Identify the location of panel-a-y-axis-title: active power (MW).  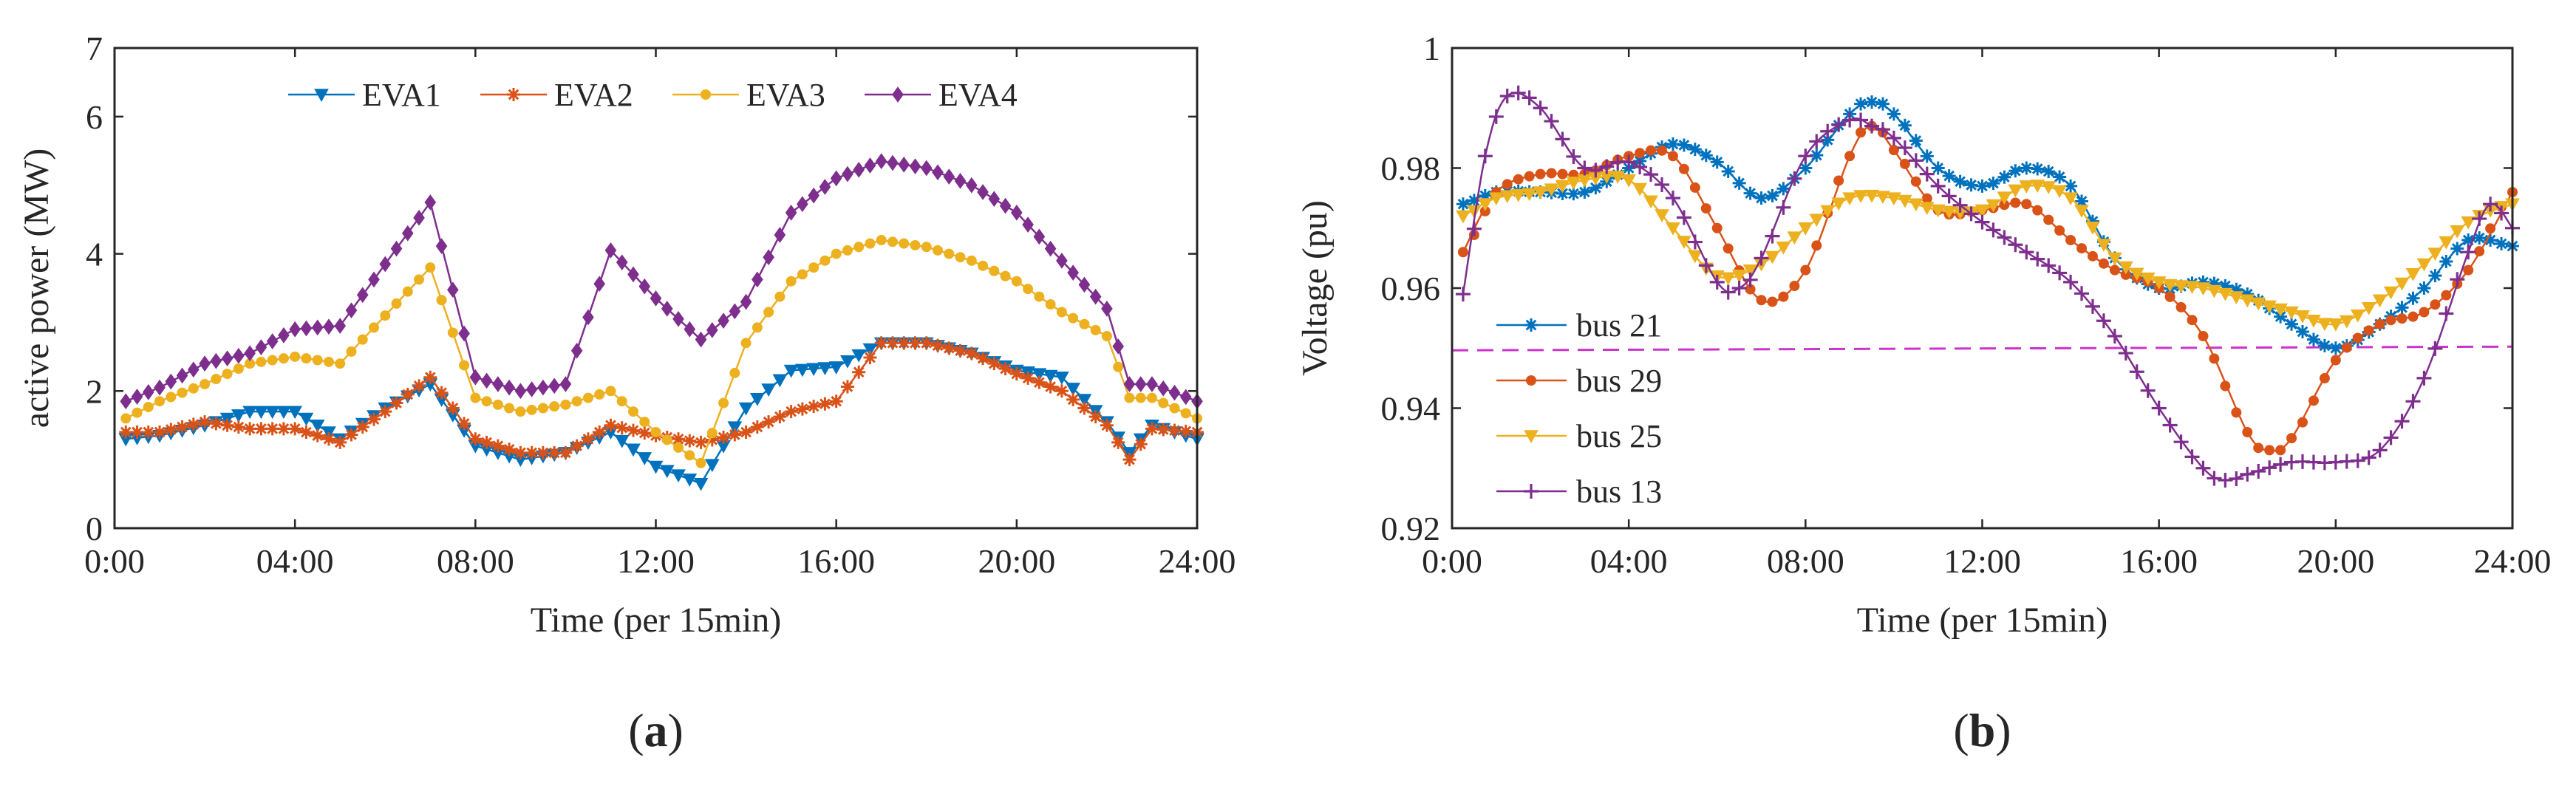
(36, 288).